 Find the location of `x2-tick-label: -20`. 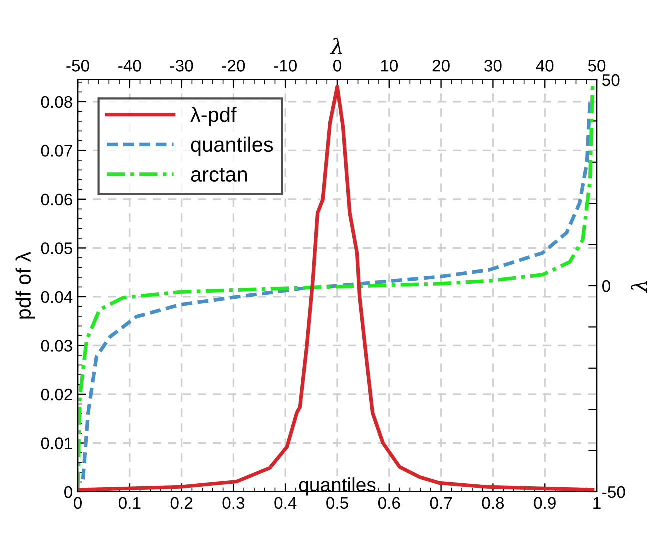

x2-tick-label: -20 is located at coordinates (234, 66).